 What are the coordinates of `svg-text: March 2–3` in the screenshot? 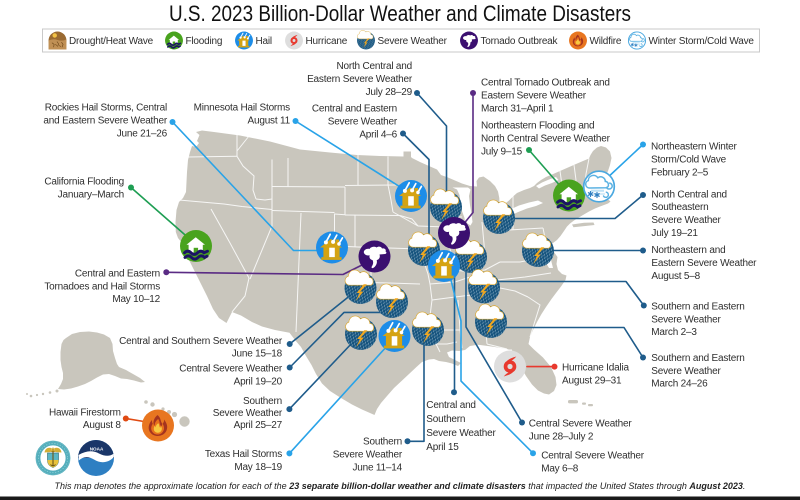 It's located at (674, 332).